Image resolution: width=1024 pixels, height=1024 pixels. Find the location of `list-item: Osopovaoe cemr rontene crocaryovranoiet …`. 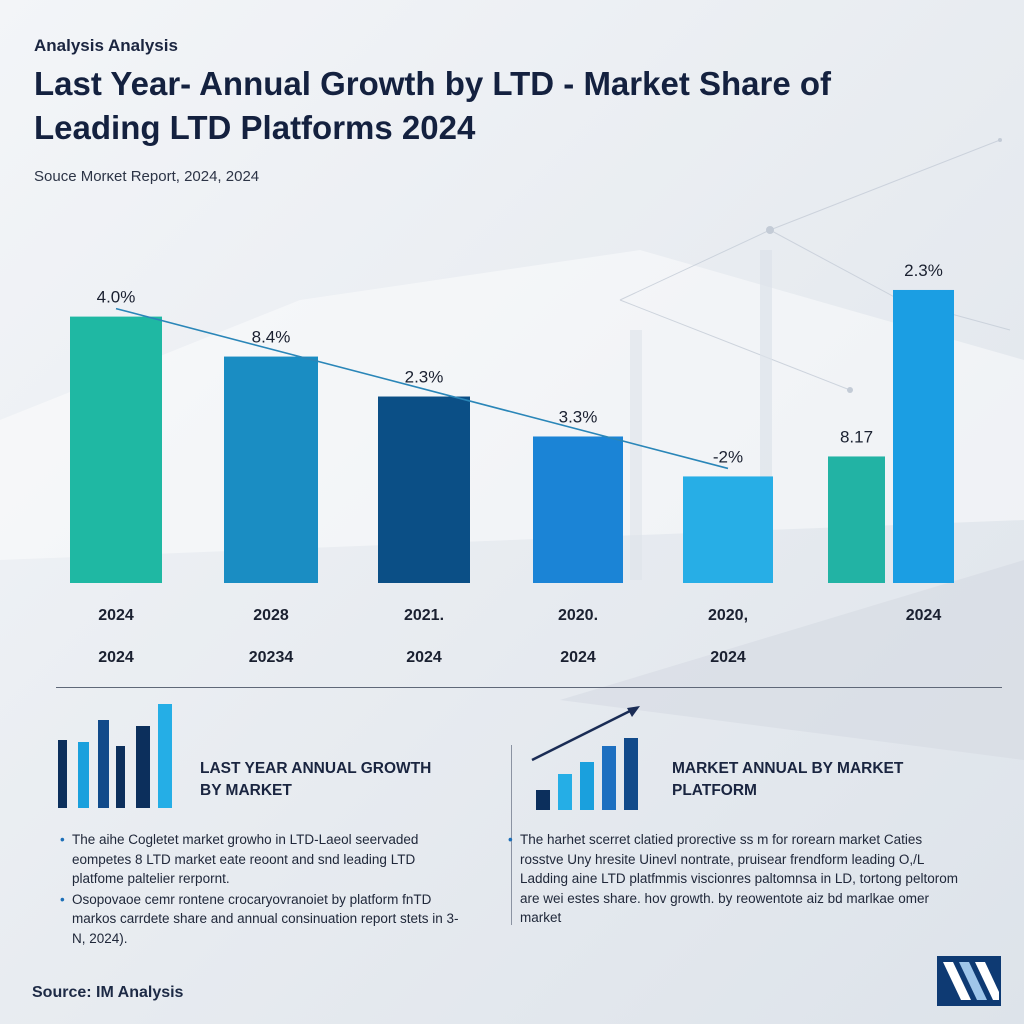

list-item: Osopovaoe cemr rontene crocaryovranoiet … is located at coordinates (260, 919).